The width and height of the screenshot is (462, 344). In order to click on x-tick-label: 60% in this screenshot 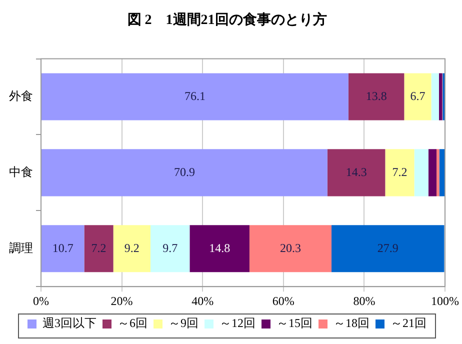, I will do `click(283, 301)`.